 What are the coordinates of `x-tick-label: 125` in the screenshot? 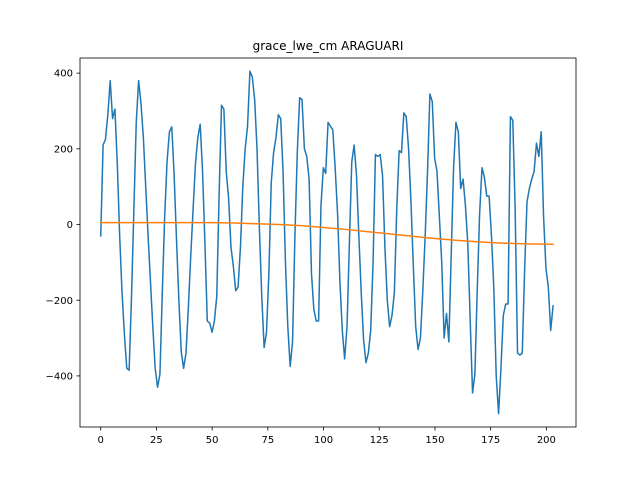 It's located at (379, 440).